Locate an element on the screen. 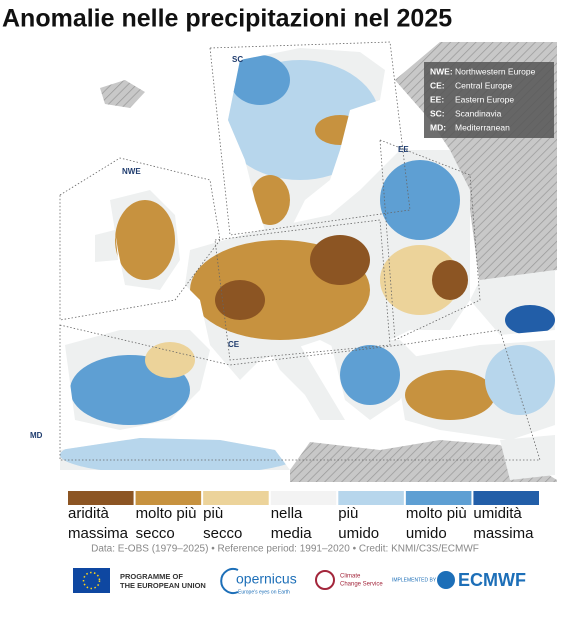 The width and height of the screenshot is (570, 636). key-code: EE: is located at coordinates (437, 99).